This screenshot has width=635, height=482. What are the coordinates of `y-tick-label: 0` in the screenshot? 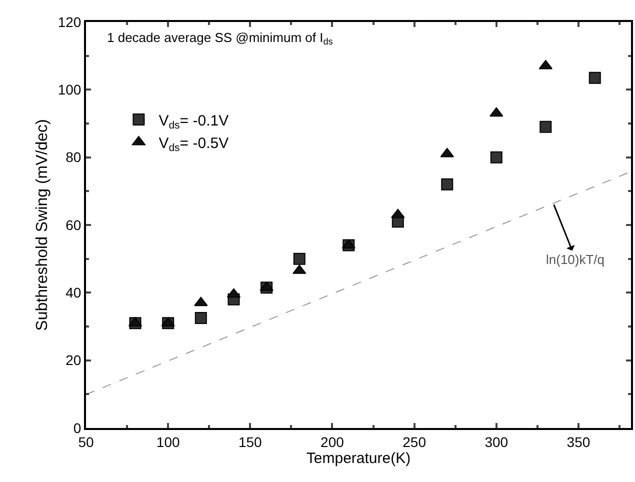 It's located at (77, 428).